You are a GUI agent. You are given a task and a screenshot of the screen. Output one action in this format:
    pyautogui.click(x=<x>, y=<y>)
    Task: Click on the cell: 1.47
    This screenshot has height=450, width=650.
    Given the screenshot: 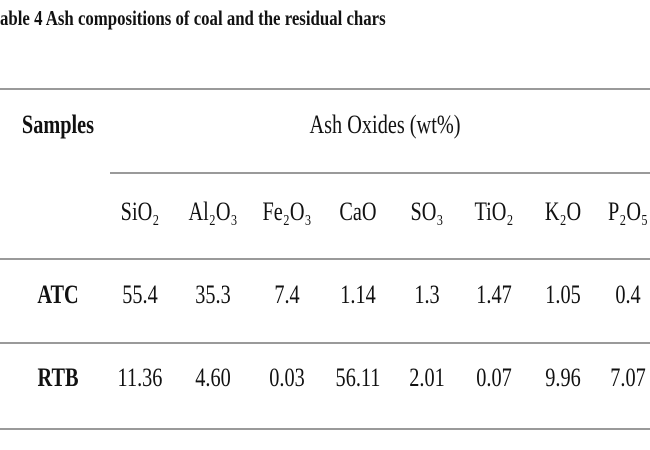 What is the action you would take?
    pyautogui.click(x=494, y=294)
    